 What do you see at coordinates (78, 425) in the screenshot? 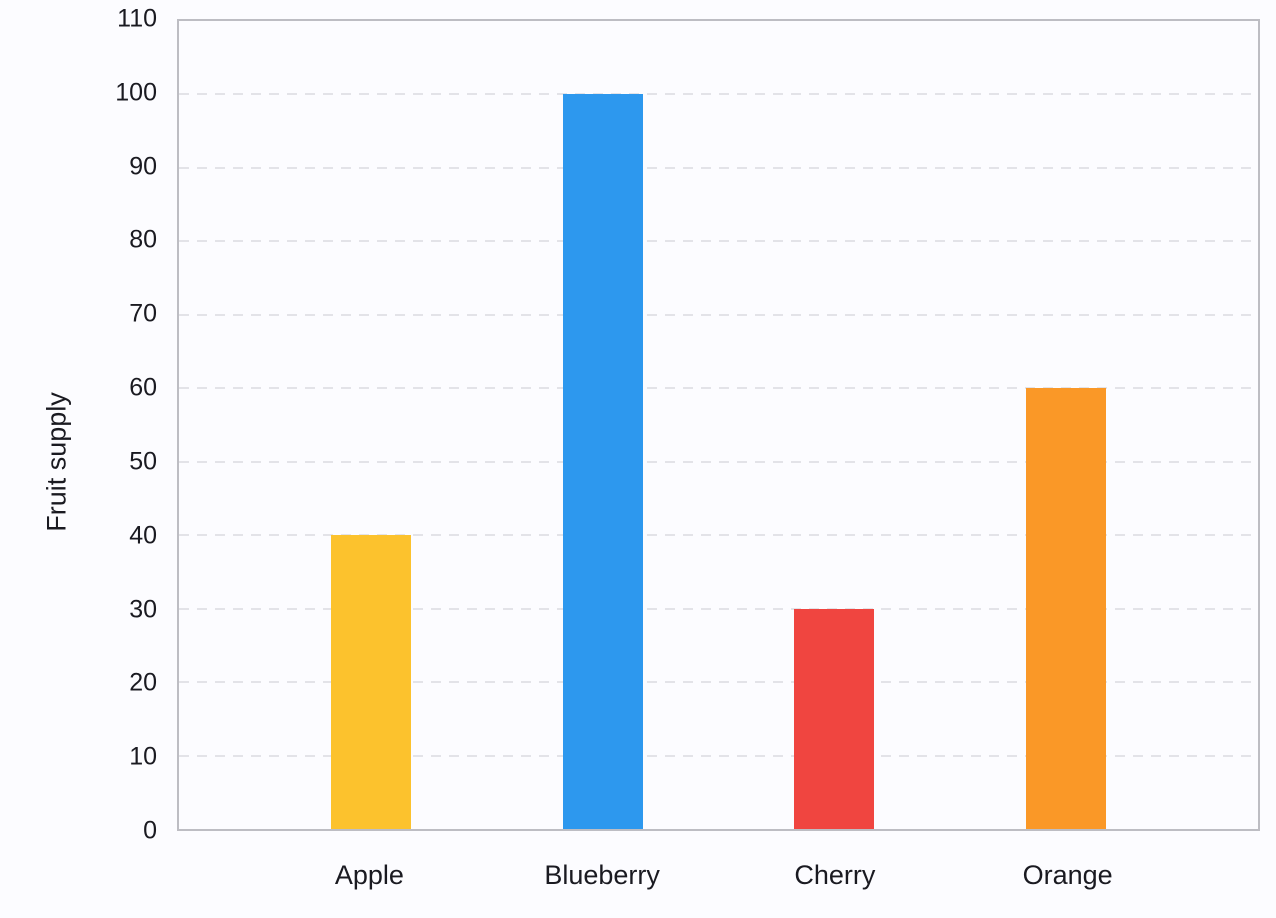
I see `y-axis-tick-labels: 0 10 20 30 40 50 60 70 80 90 100 110` at bounding box center [78, 425].